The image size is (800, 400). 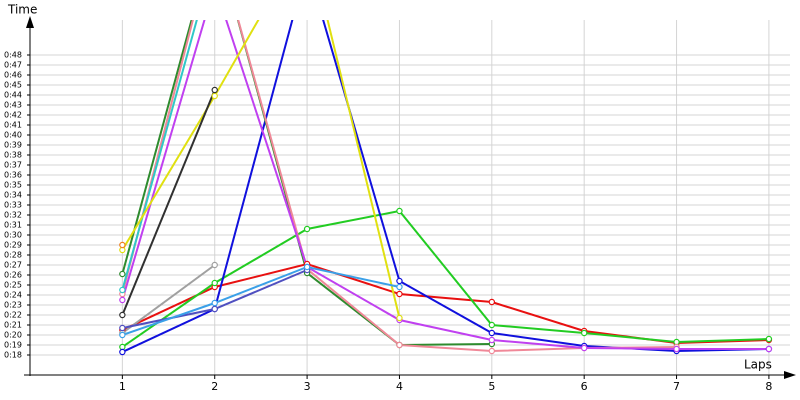 What do you see at coordinates (13, 145) in the screenshot?
I see `y-tick-label: 0:39` at bounding box center [13, 145].